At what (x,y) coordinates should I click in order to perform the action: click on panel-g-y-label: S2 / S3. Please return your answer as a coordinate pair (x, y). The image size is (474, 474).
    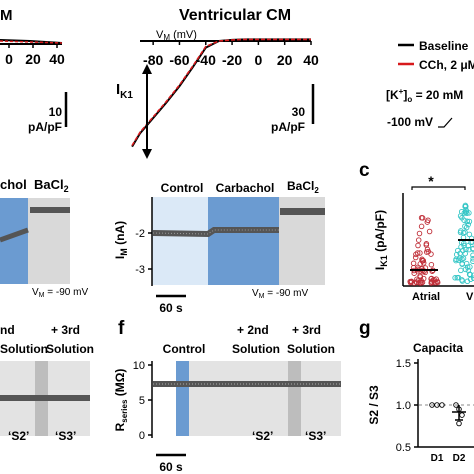
    Looking at the image, I should click on (374, 405).